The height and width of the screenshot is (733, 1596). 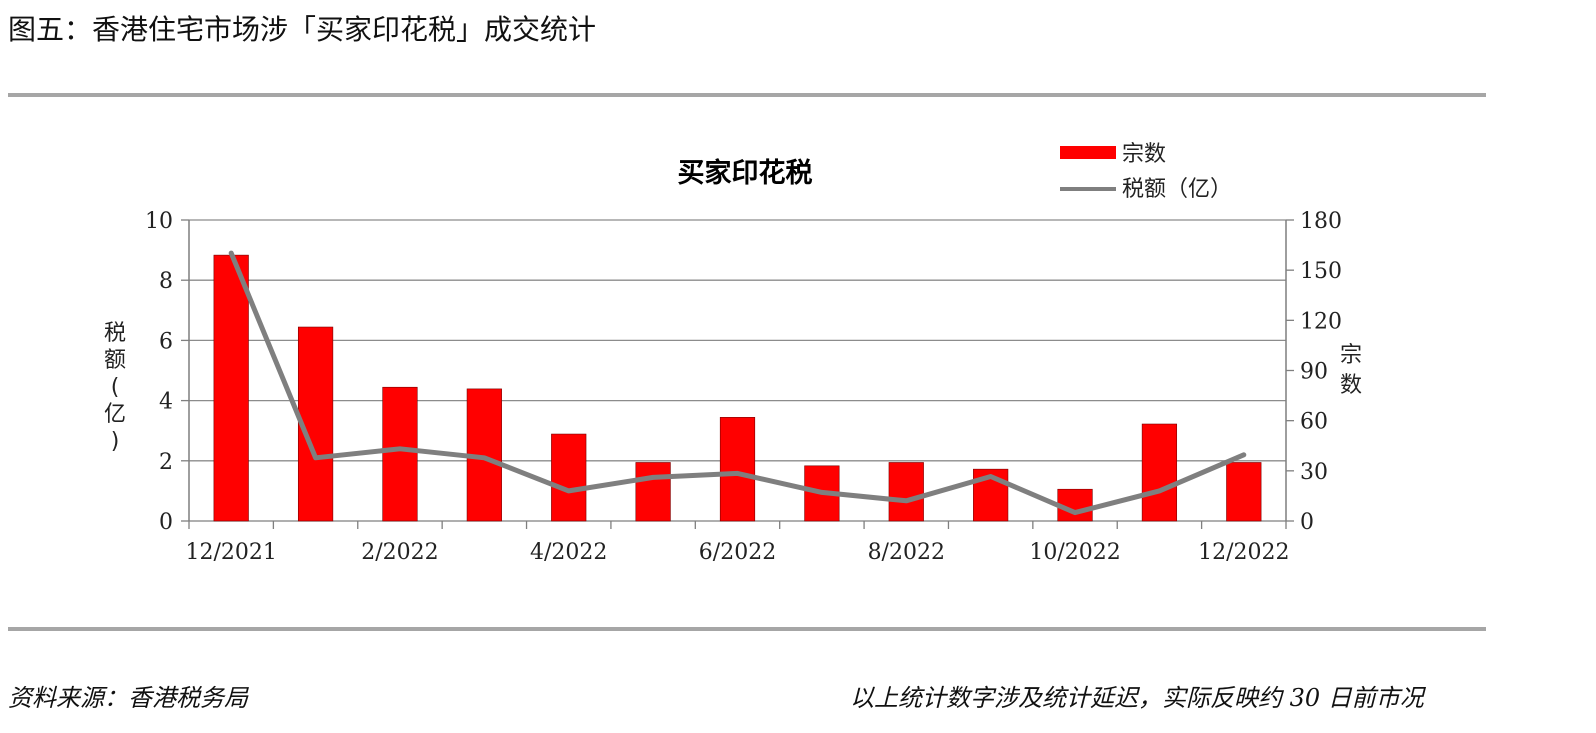 I want to click on right-tick-label: 150, so click(x=1321, y=271).